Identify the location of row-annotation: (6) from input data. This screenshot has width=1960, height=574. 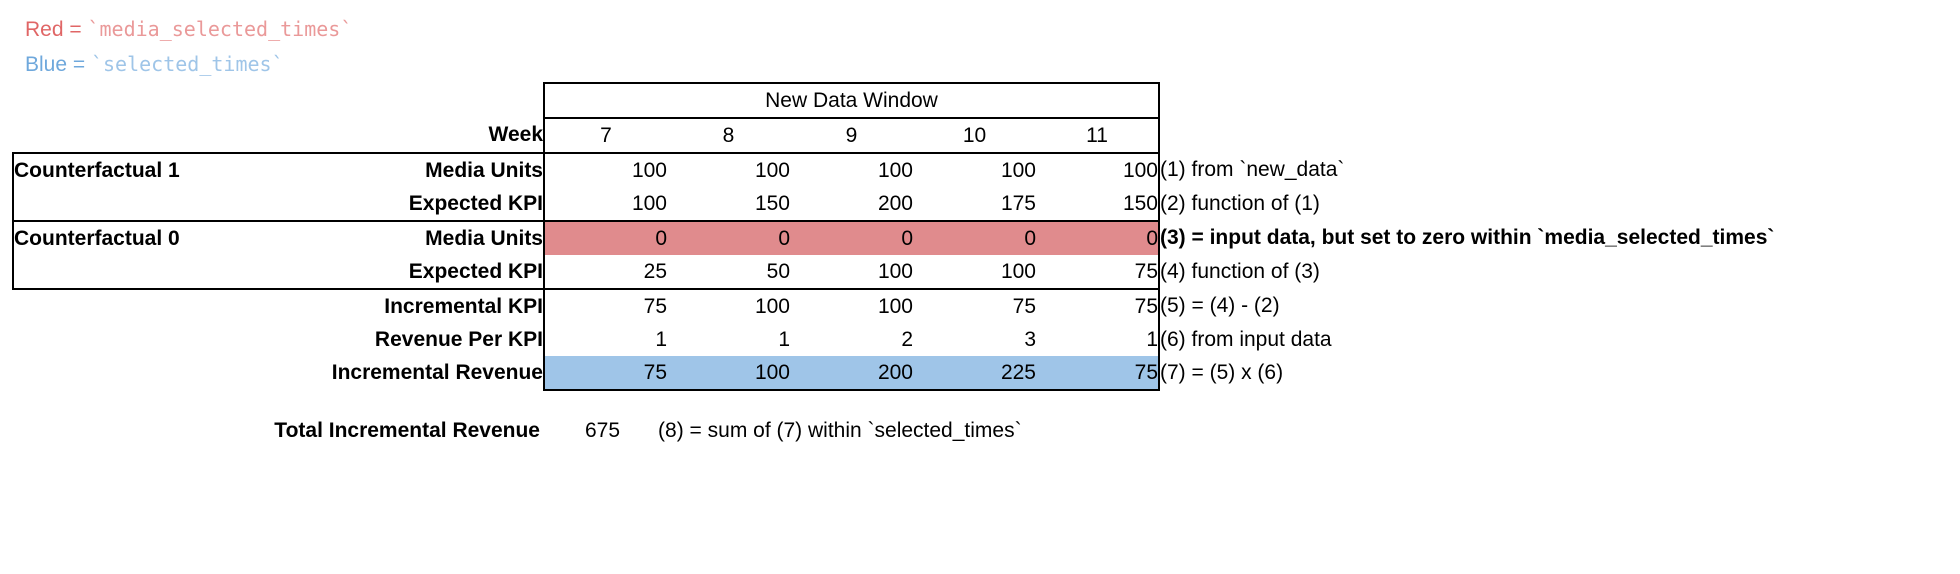
(1246, 339).